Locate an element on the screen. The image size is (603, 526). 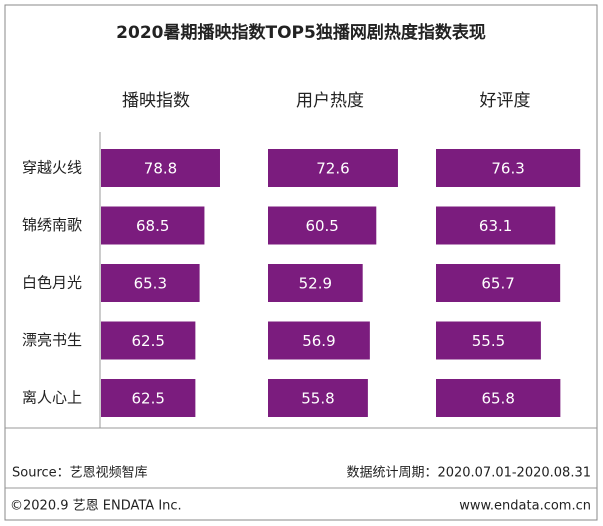
value-label: 55.8 is located at coordinates (317, 399).